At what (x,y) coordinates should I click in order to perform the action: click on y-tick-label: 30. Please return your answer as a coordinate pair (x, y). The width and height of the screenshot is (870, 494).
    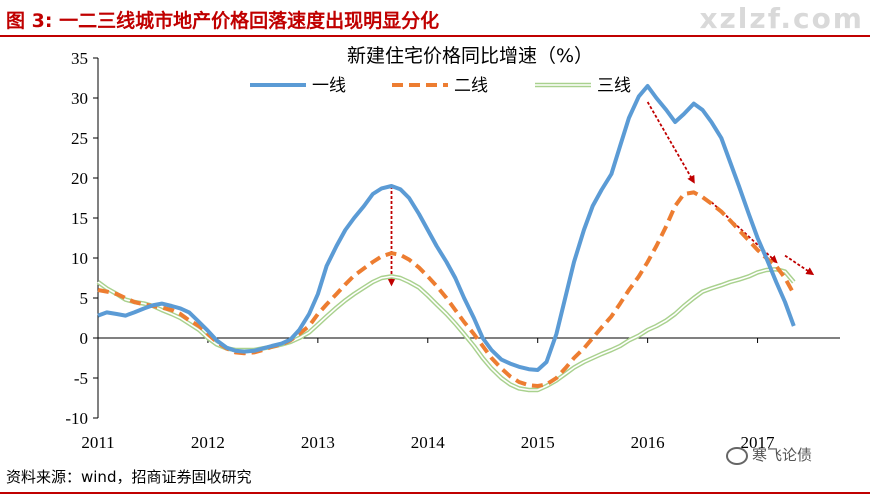
    Looking at the image, I should click on (79, 98).